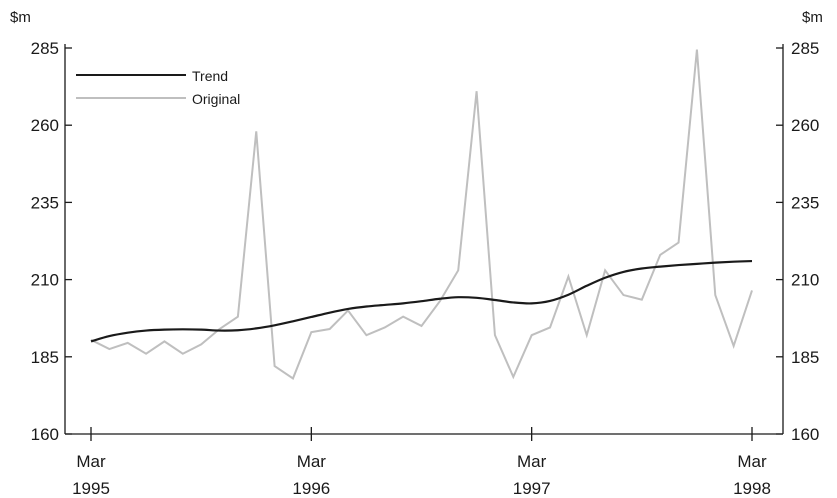 The height and width of the screenshot is (498, 837). What do you see at coordinates (158, 87) in the screenshot?
I see `legend: Trend Original` at bounding box center [158, 87].